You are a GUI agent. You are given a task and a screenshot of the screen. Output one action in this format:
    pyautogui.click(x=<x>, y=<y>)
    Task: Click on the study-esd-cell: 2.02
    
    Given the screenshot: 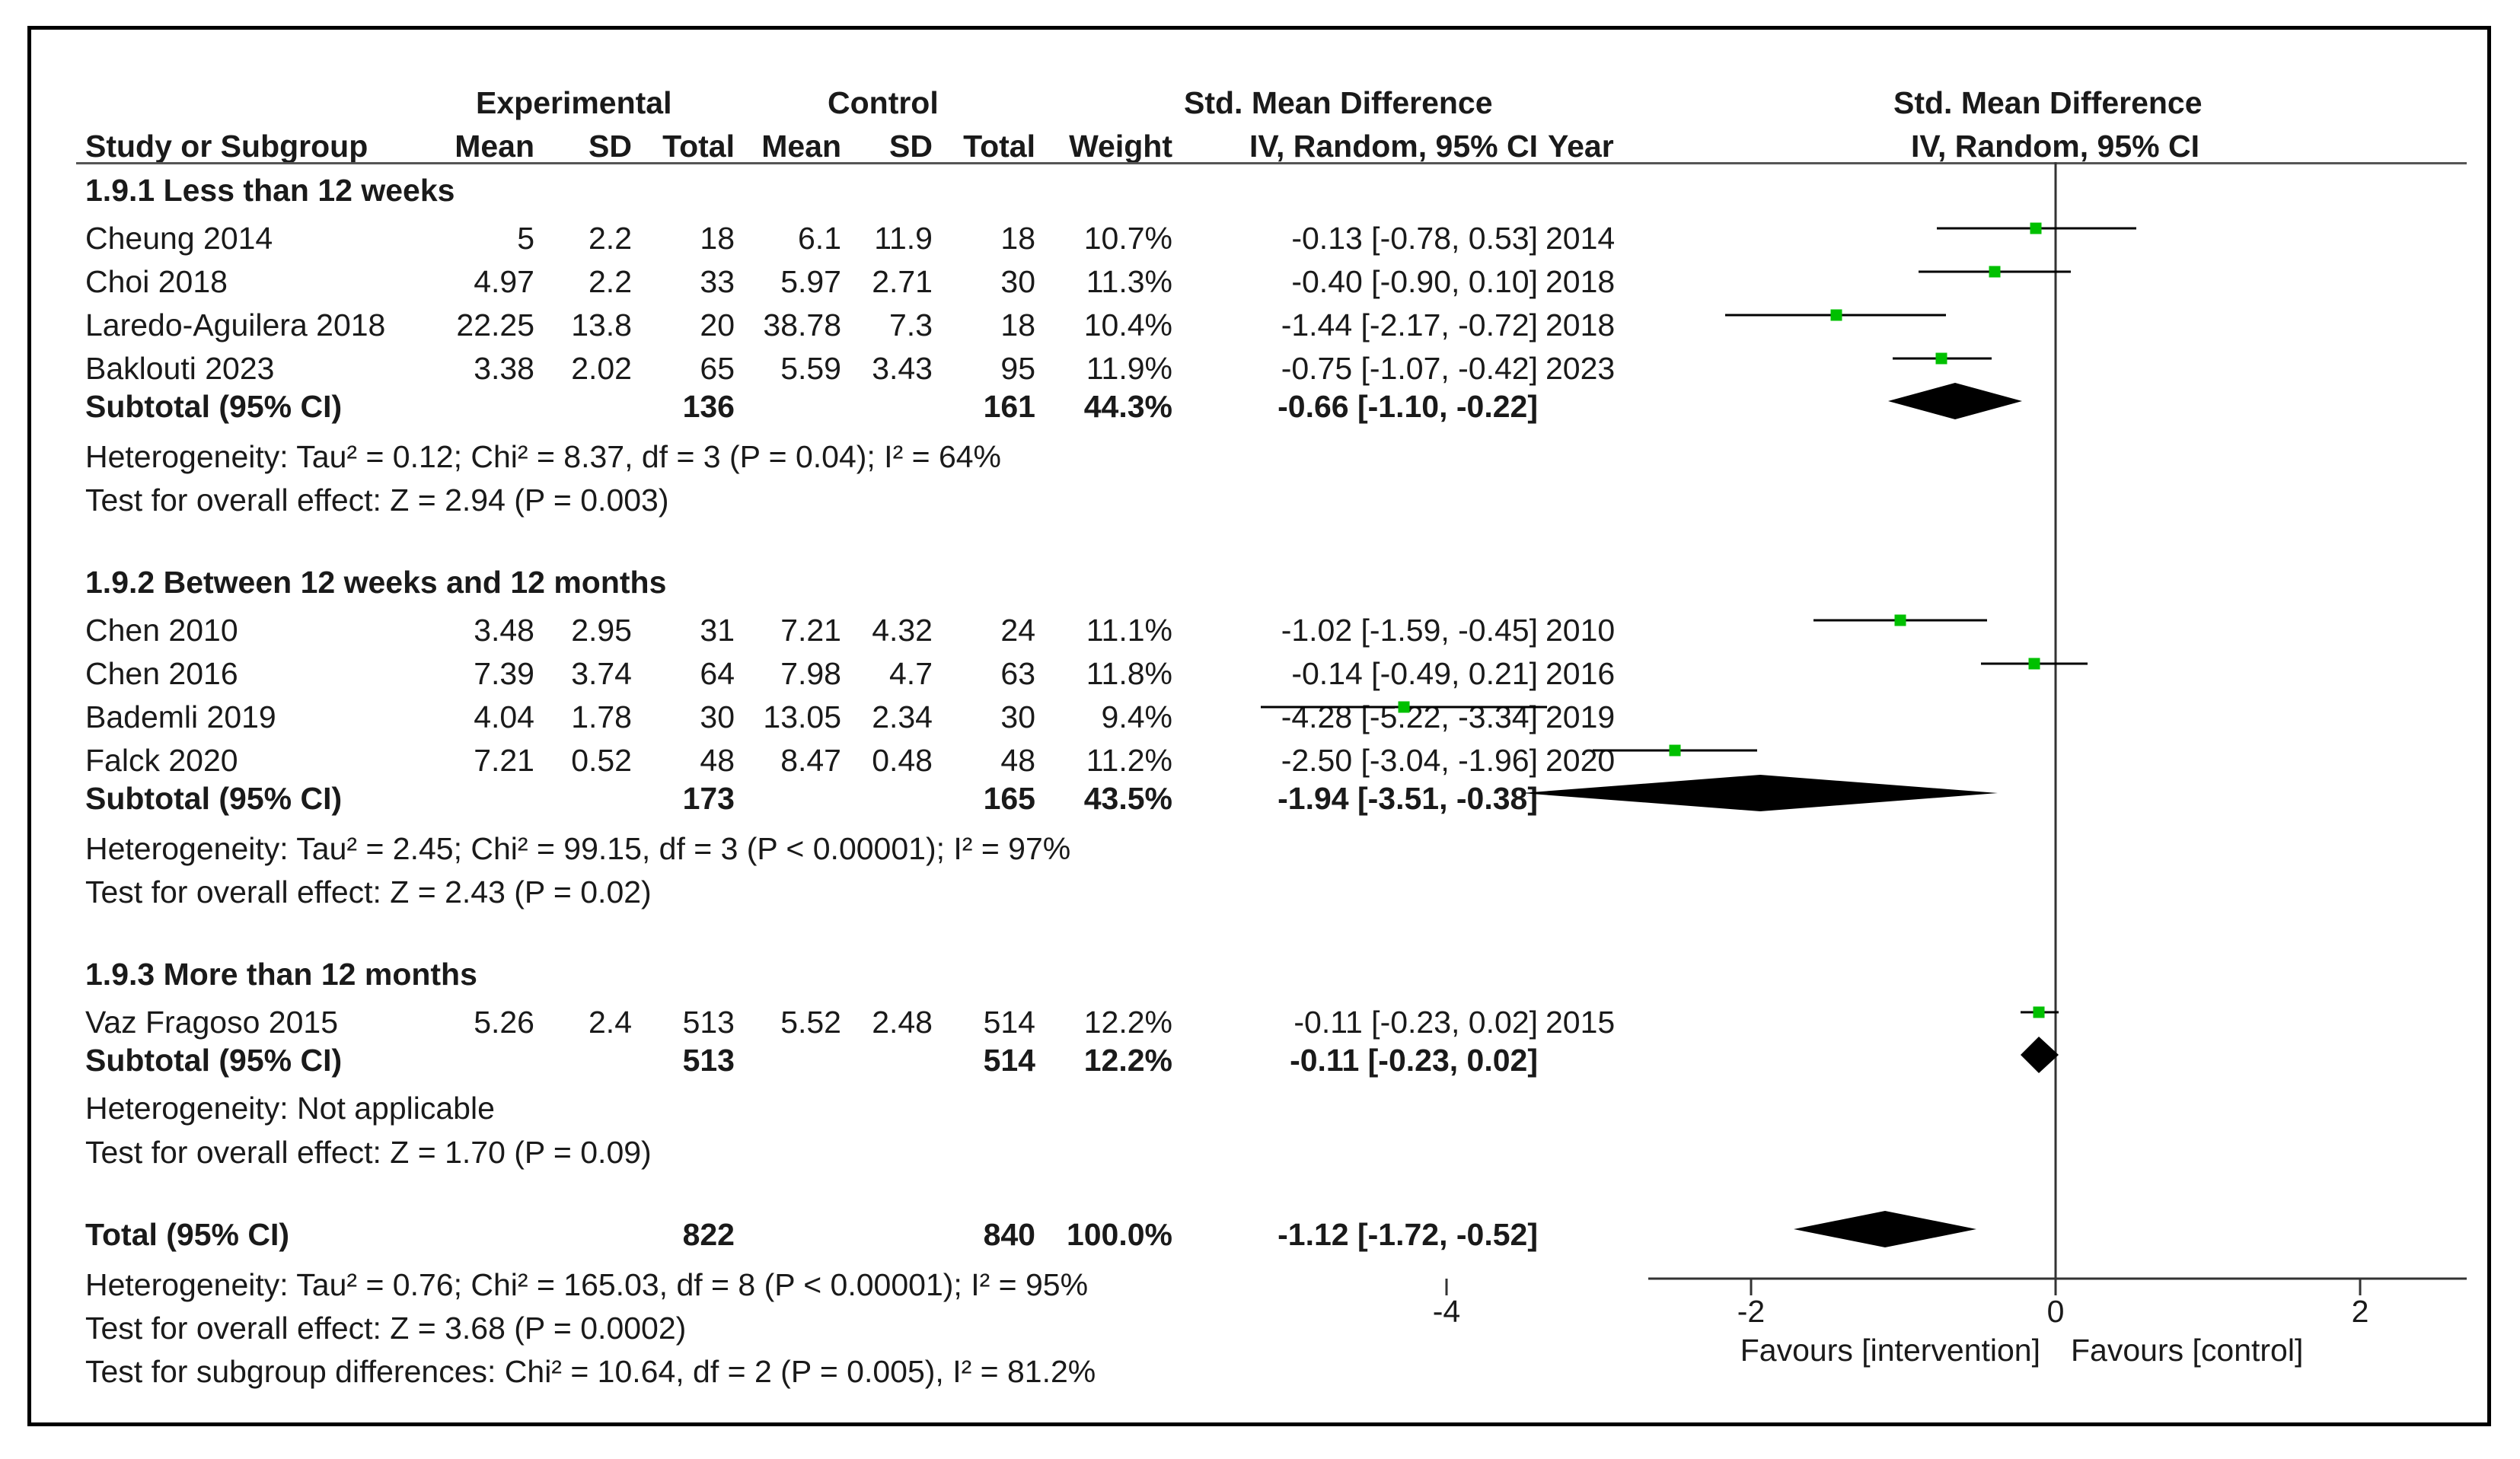 What is the action you would take?
    pyautogui.click(x=601, y=368)
    